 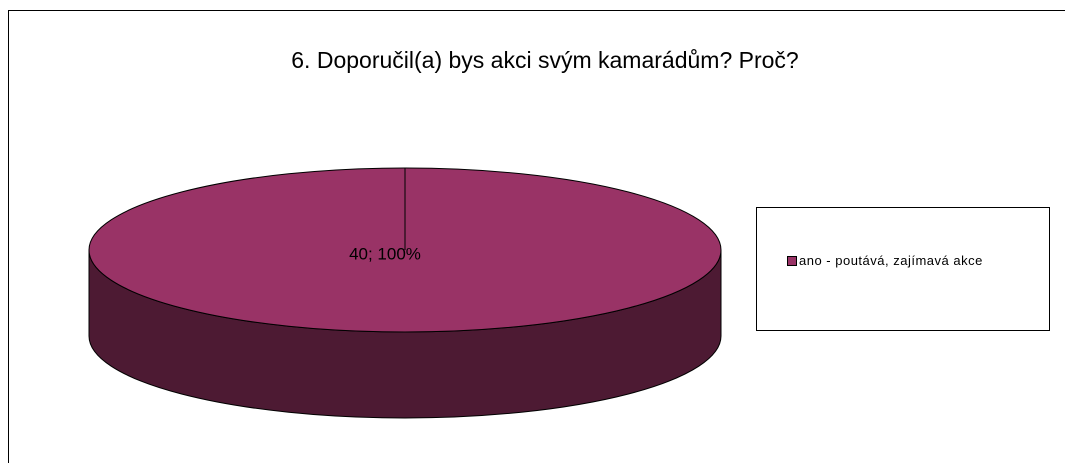 I want to click on legend: ano - poutává, zajímavá akce, so click(x=903, y=269).